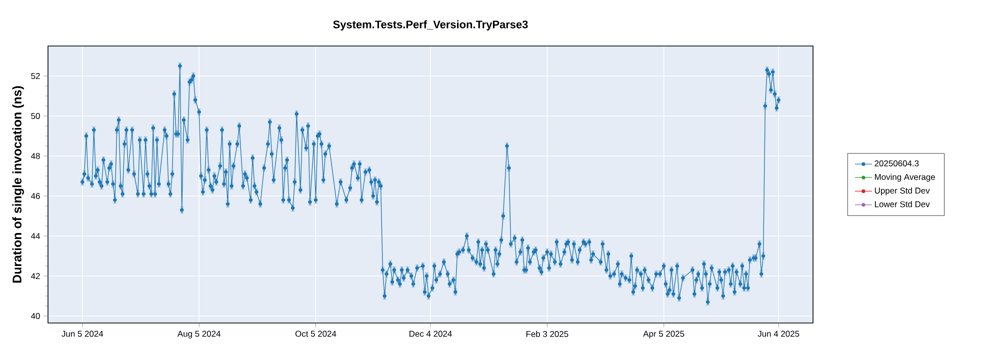 The width and height of the screenshot is (1000, 350). I want to click on x-tick-label: Jun 4 2025, so click(779, 333).